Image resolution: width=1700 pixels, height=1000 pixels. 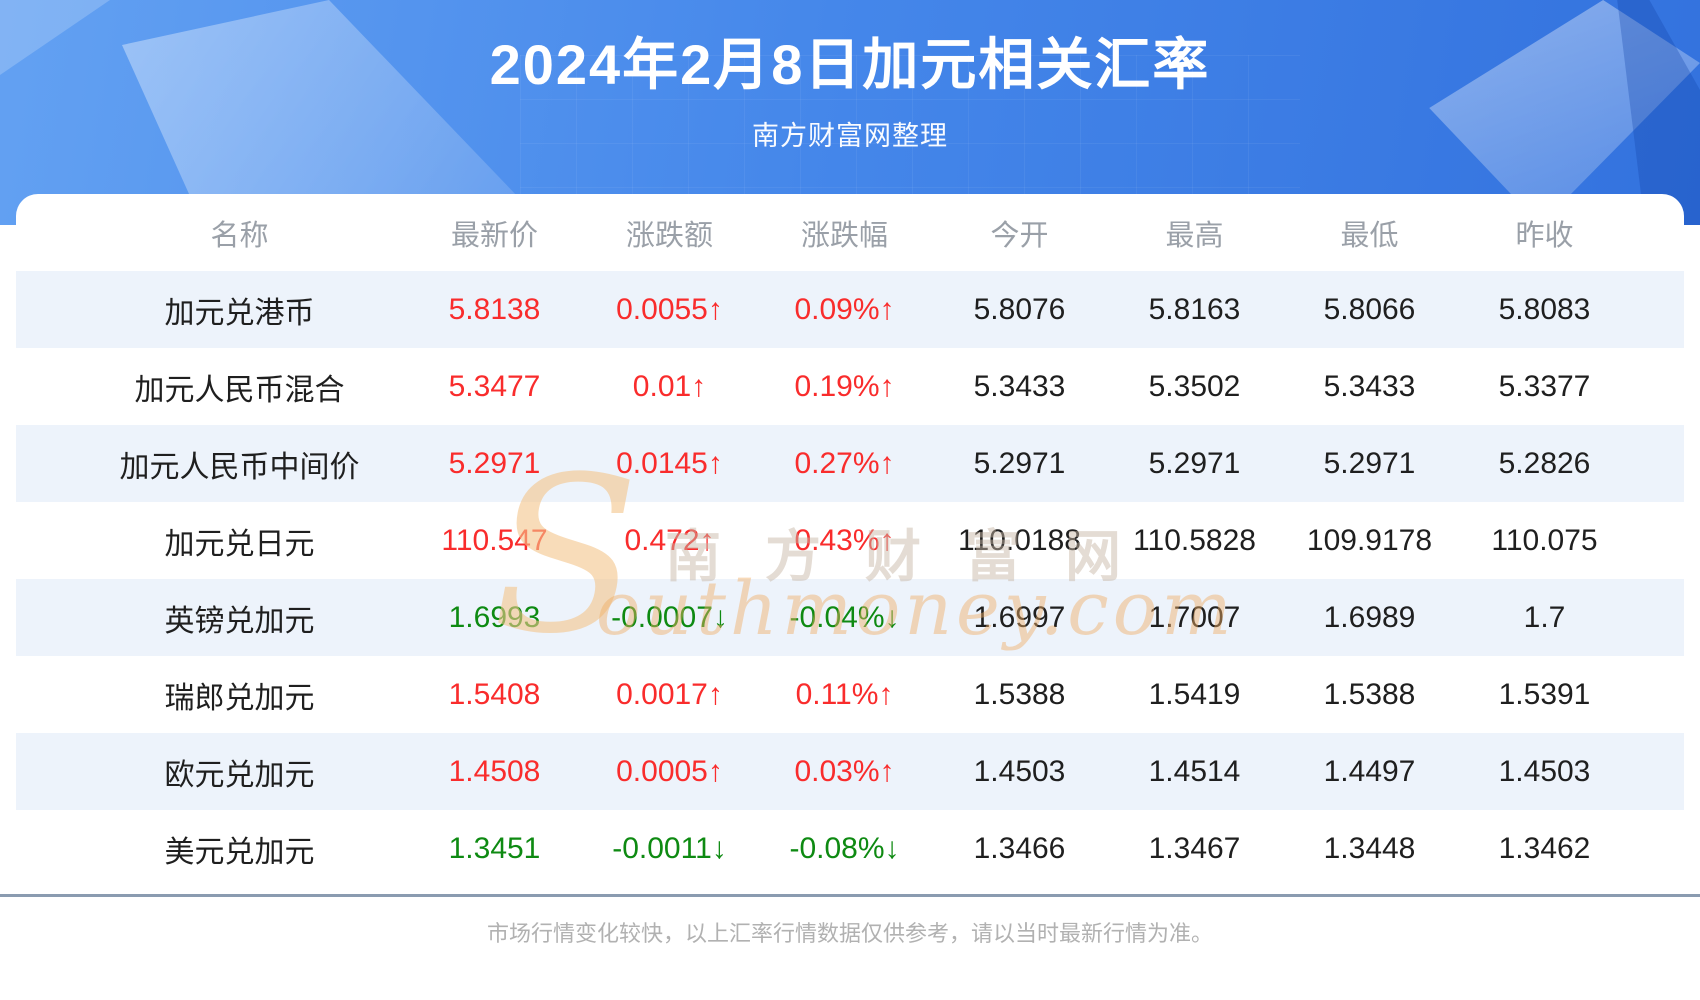 What do you see at coordinates (844, 309) in the screenshot?
I see `cell-change-pct: 0.09%↑` at bounding box center [844, 309].